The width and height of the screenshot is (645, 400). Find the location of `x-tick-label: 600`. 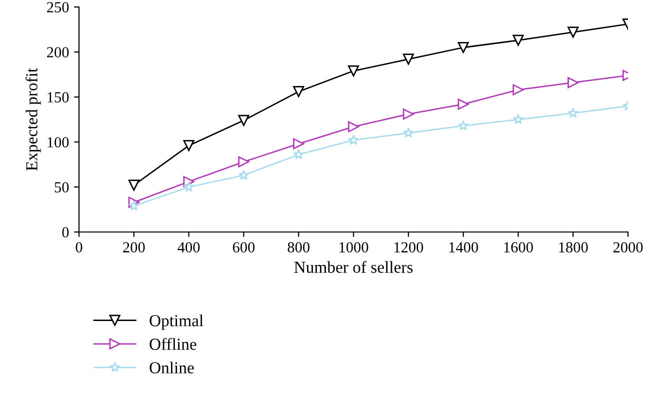

x-tick-label: 600 is located at coordinates (243, 247).